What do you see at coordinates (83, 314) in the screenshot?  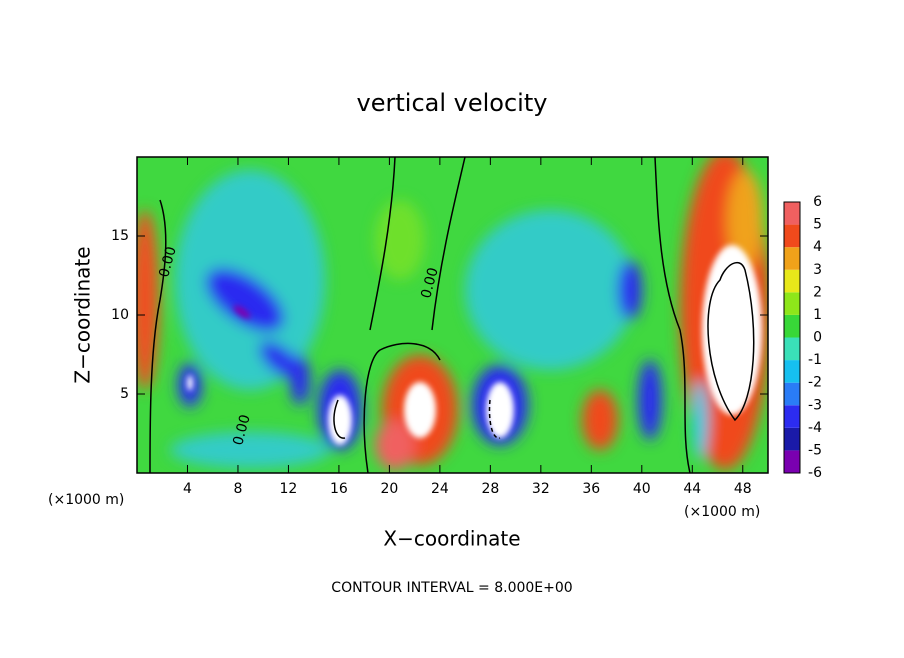 I see `y-axis-label: Z−coordinate` at bounding box center [83, 314].